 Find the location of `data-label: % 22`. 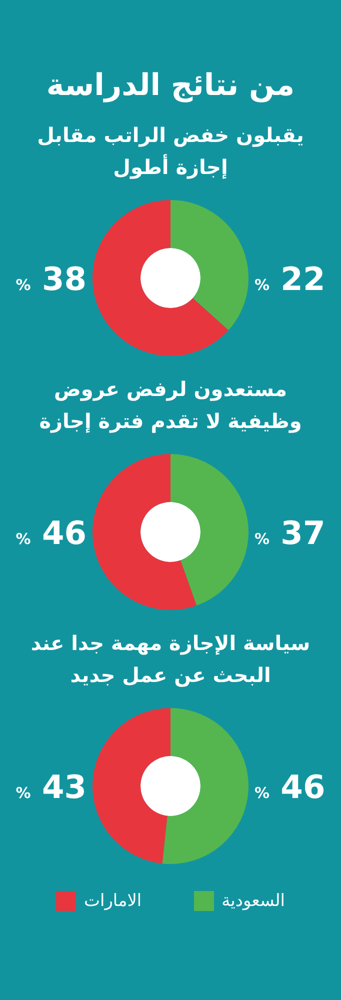

data-label: % 22 is located at coordinates (290, 279).